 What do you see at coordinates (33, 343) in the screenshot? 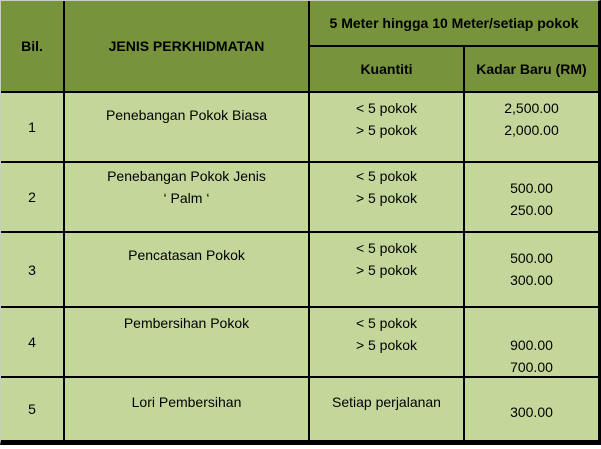
I see `row-number-cell: 4` at bounding box center [33, 343].